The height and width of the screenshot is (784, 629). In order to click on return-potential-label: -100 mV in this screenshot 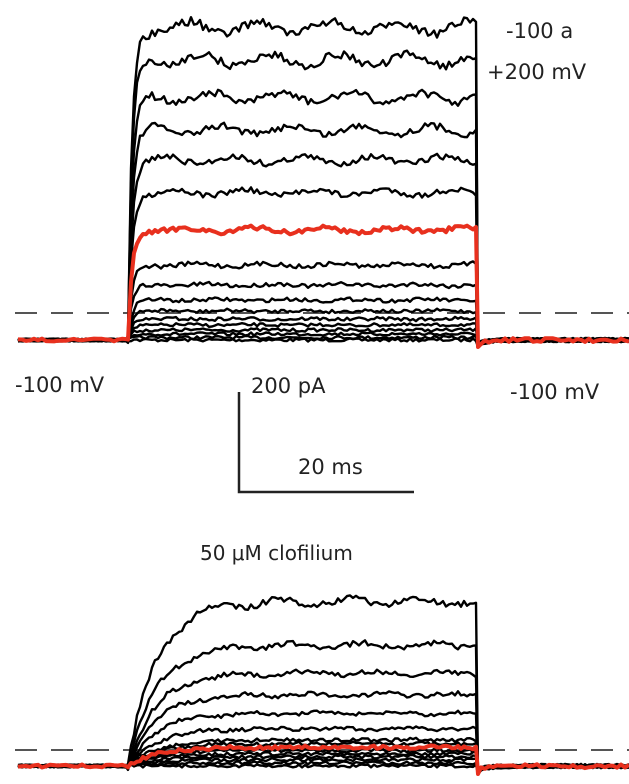, I will do `click(555, 392)`.